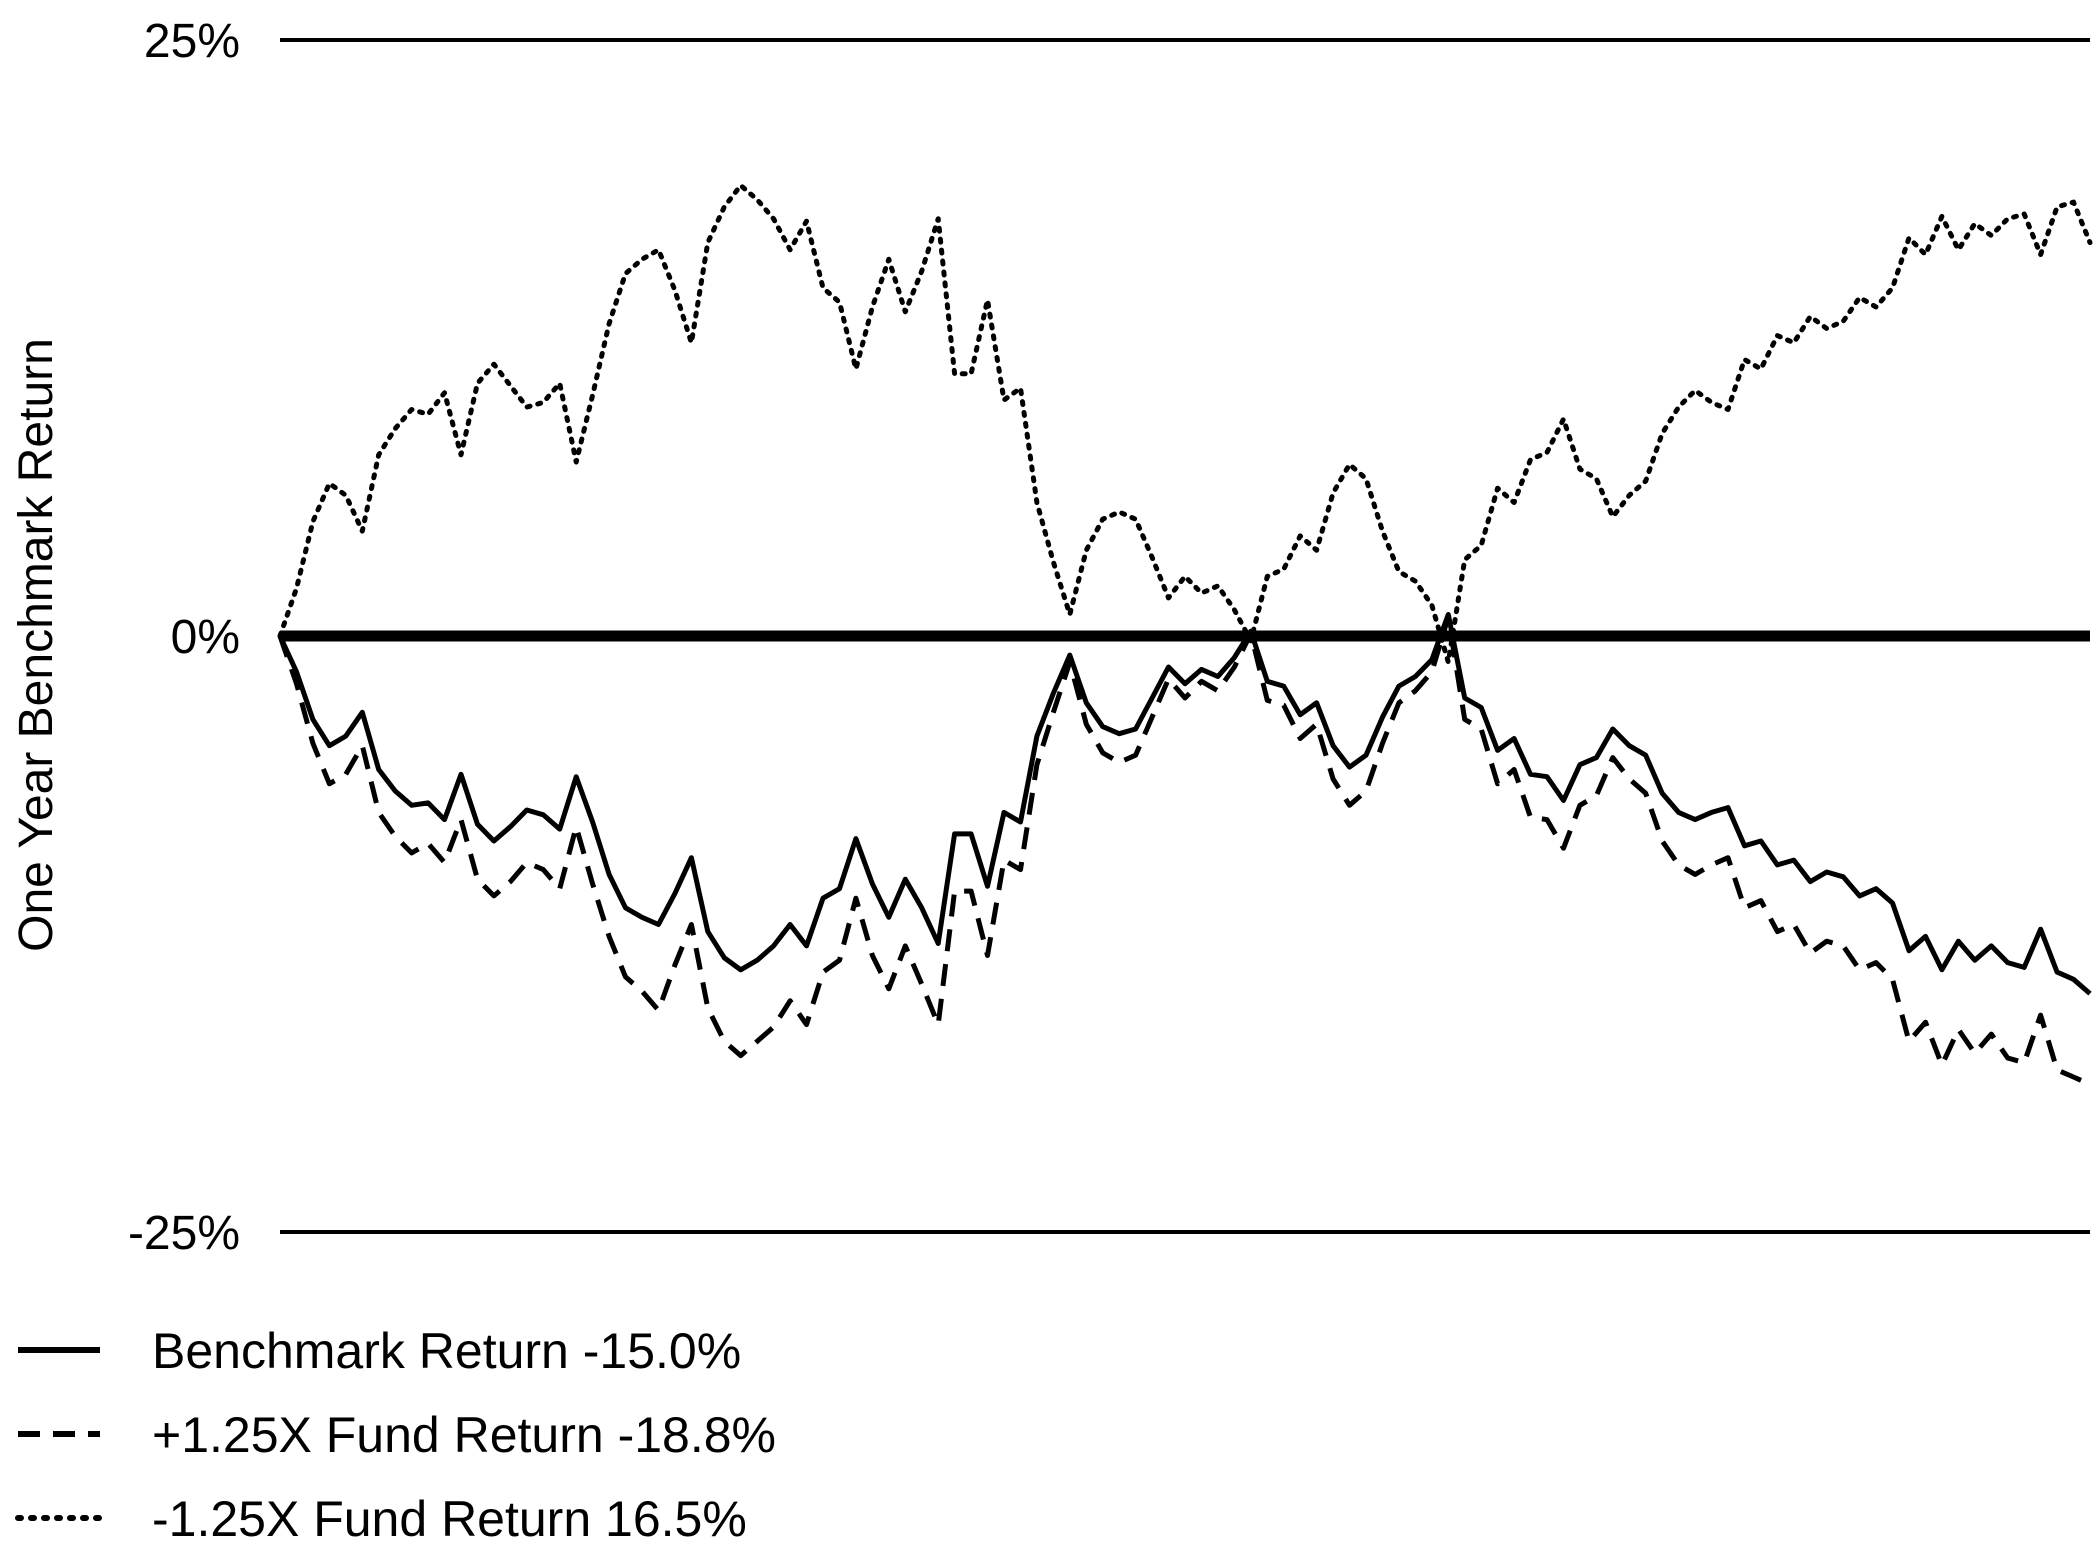 The width and height of the screenshot is (2100, 1552). What do you see at coordinates (446, 1351) in the screenshot?
I see `legend-label-solid: Benchmark Return -15.0%` at bounding box center [446, 1351].